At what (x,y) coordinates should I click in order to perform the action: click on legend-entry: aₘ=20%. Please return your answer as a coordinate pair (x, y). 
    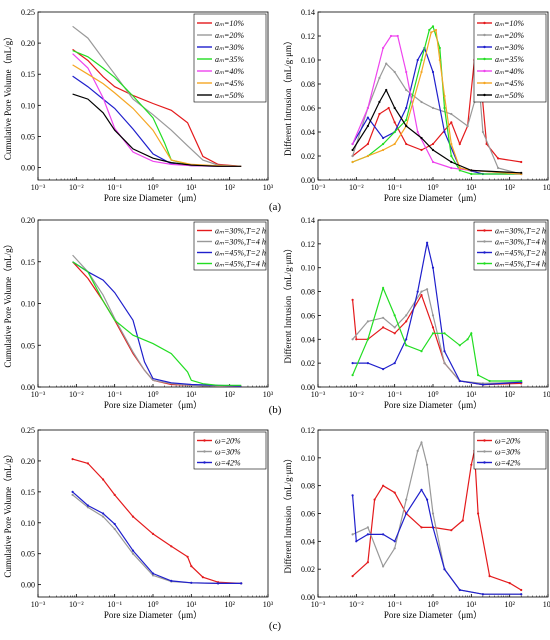
    Looking at the image, I should click on (509, 35).